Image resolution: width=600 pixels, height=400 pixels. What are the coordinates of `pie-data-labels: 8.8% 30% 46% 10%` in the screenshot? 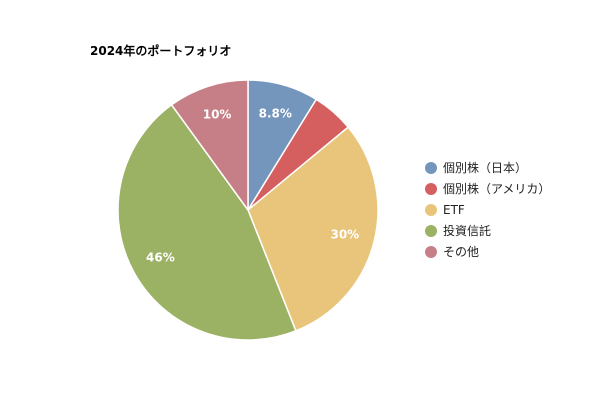 It's located at (252, 185).